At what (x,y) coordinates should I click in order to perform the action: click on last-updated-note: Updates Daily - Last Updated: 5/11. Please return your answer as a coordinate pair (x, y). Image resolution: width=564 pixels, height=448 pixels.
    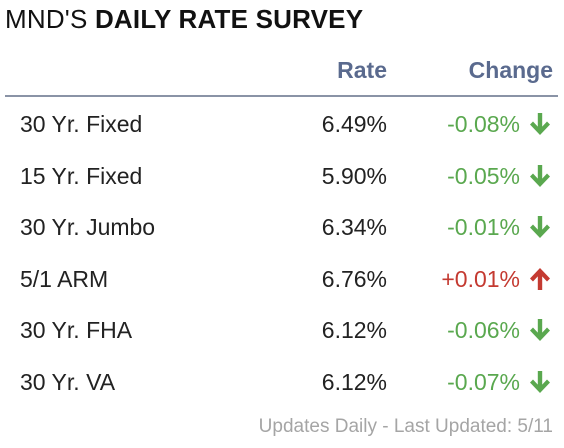
    Looking at the image, I should click on (405, 426).